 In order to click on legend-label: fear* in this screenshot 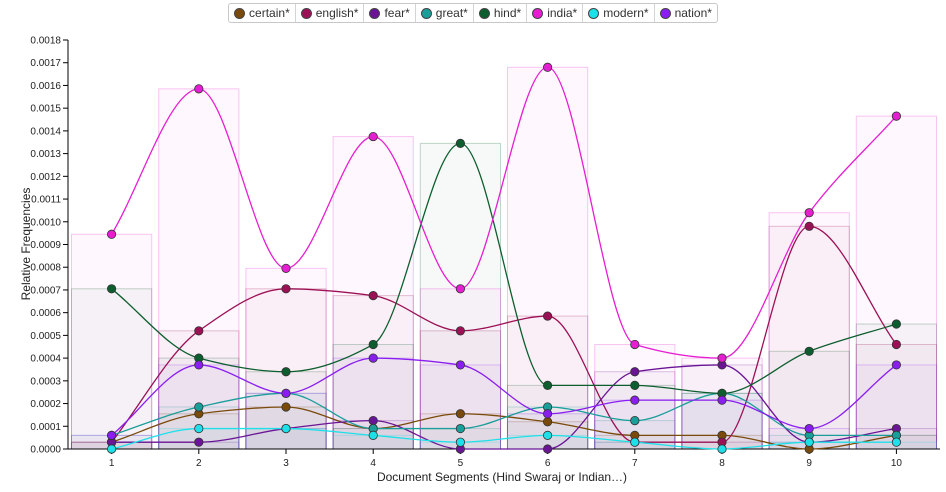, I will do `click(397, 13)`.